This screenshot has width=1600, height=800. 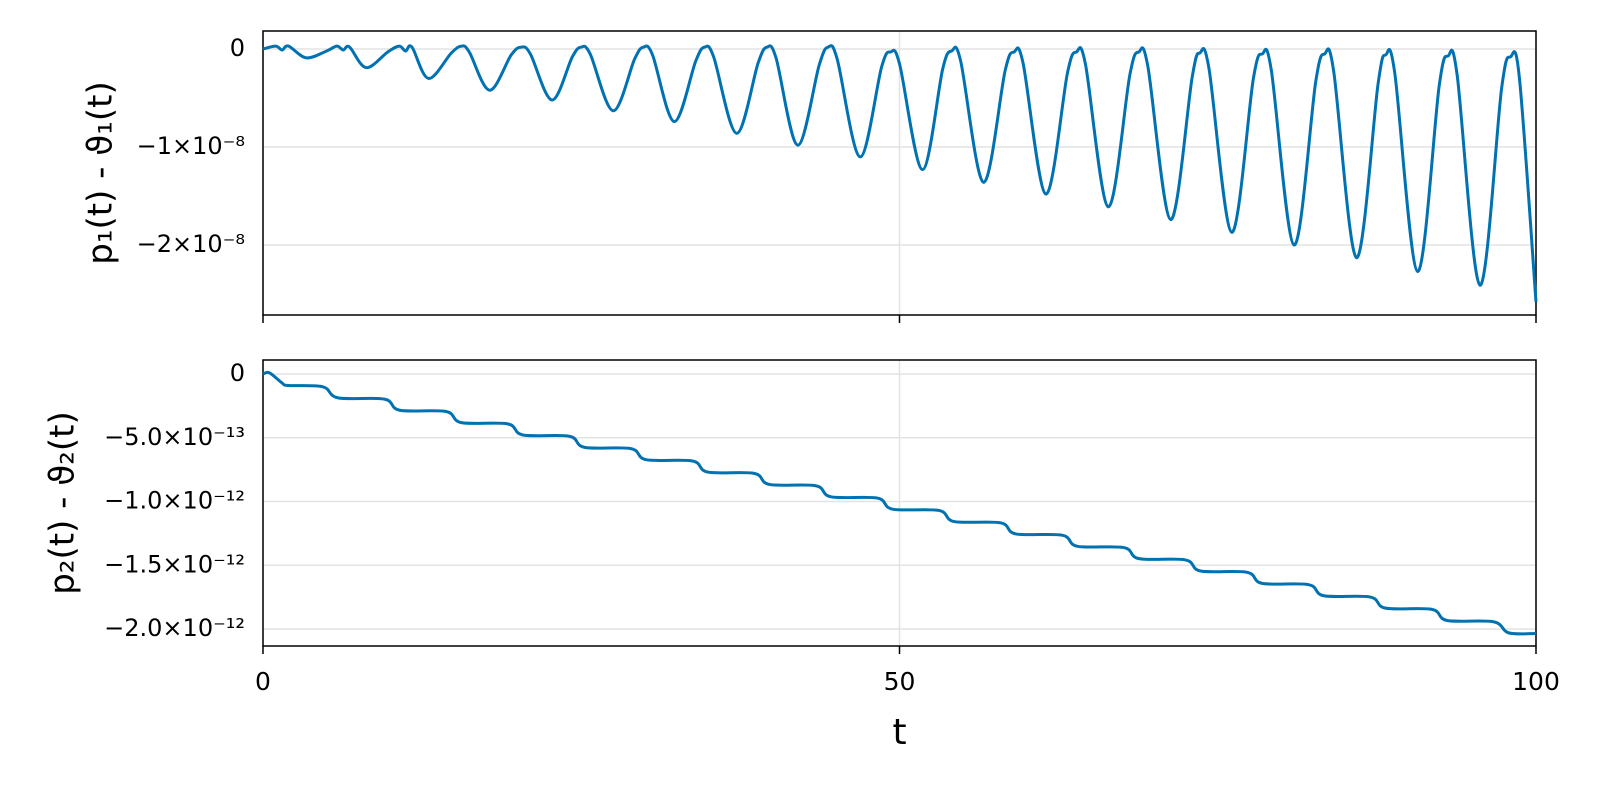 I want to click on x-axis-label: t, so click(x=899, y=732).